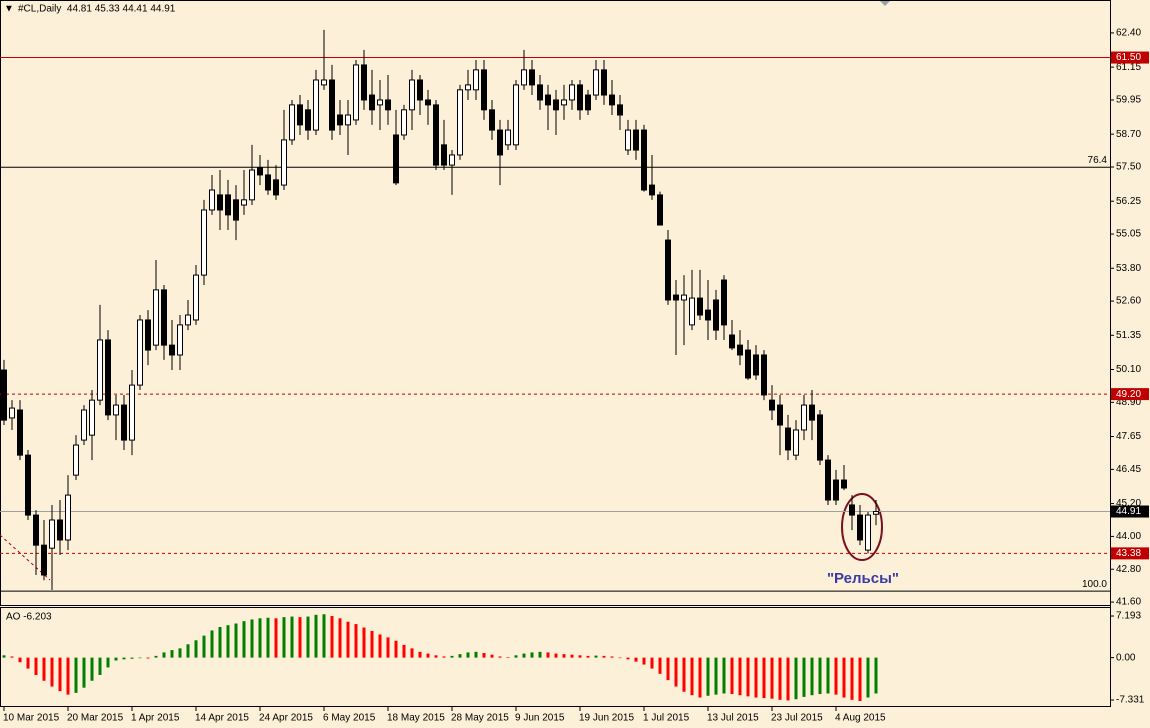 The height and width of the screenshot is (728, 1150). I want to click on x-tick-label: 20 Mar 2015, so click(95, 718).